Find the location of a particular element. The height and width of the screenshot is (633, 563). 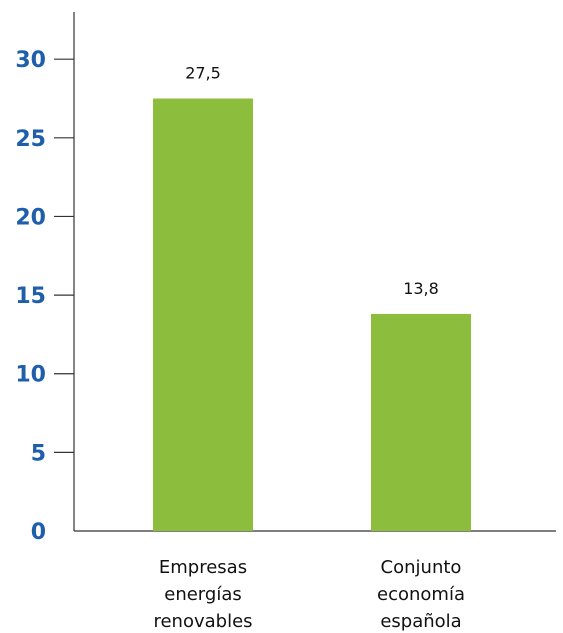

data-label: 27,5 is located at coordinates (203, 73).